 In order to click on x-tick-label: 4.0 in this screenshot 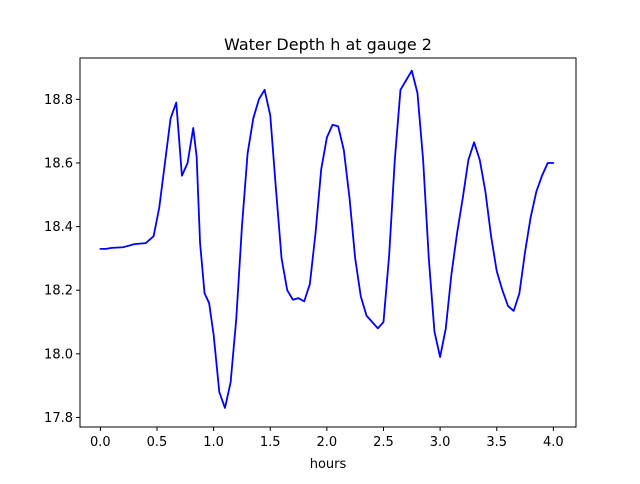, I will do `click(553, 442)`.